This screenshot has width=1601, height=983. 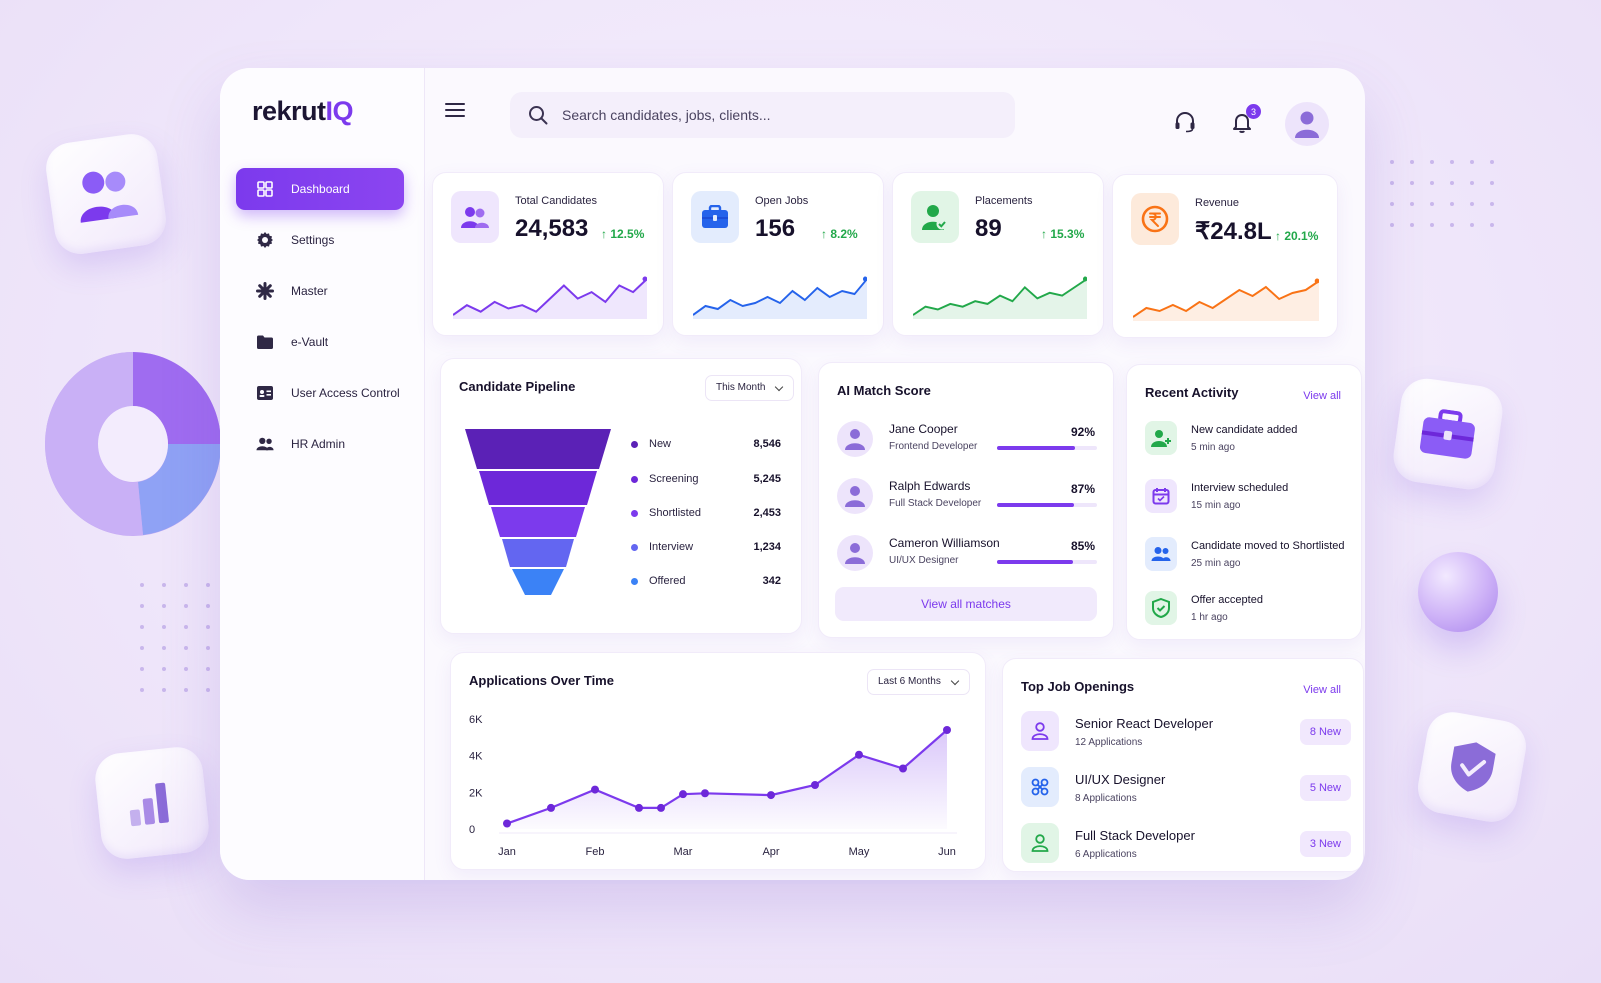 I want to click on brand-logo: rekrutIQ, so click(x=303, y=111).